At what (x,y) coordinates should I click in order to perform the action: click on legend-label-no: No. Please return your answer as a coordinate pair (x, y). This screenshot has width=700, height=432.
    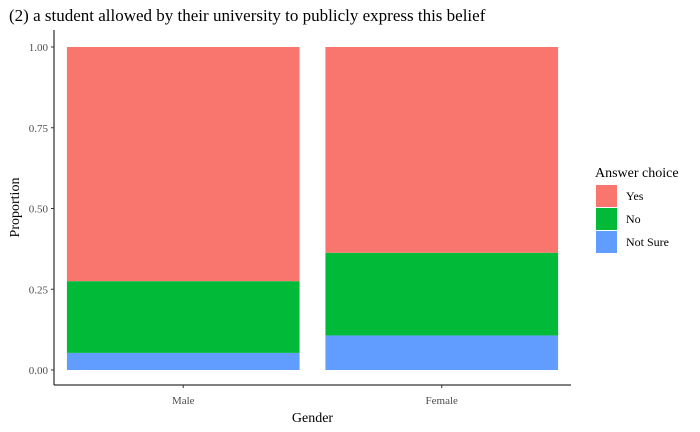
    Looking at the image, I should click on (633, 219).